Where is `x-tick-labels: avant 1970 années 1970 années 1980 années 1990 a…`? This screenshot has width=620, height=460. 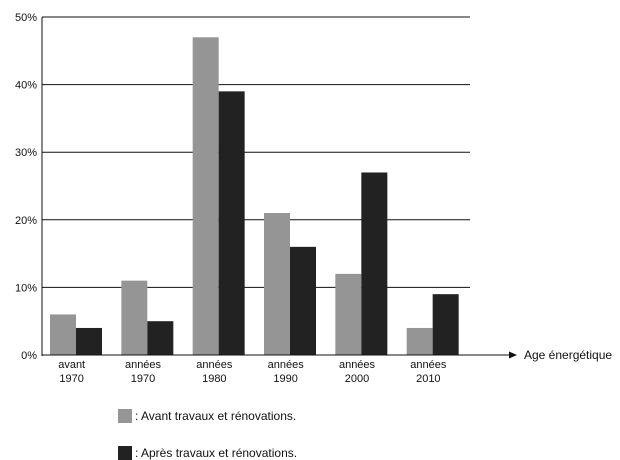
x-tick-labels: avant 1970 années 1970 années 1980 années 1990 a… is located at coordinates (252, 372).